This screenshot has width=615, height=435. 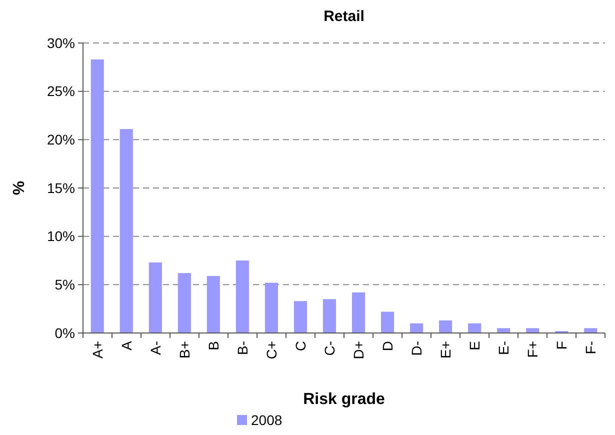 What do you see at coordinates (242, 347) in the screenshot?
I see `x-tick-label: B-` at bounding box center [242, 347].